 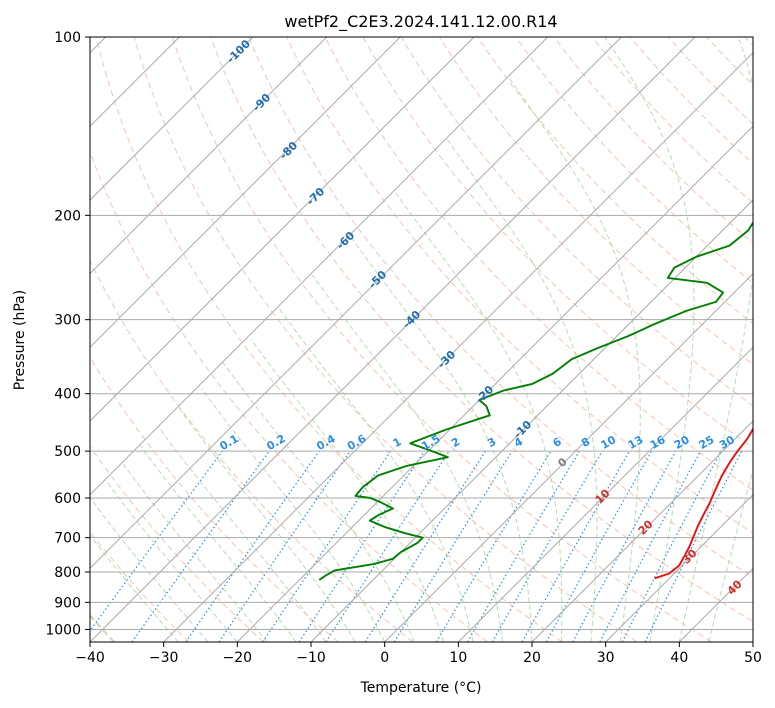 What do you see at coordinates (421, 688) in the screenshot?
I see `x-axis-label: Temperature (°C)` at bounding box center [421, 688].